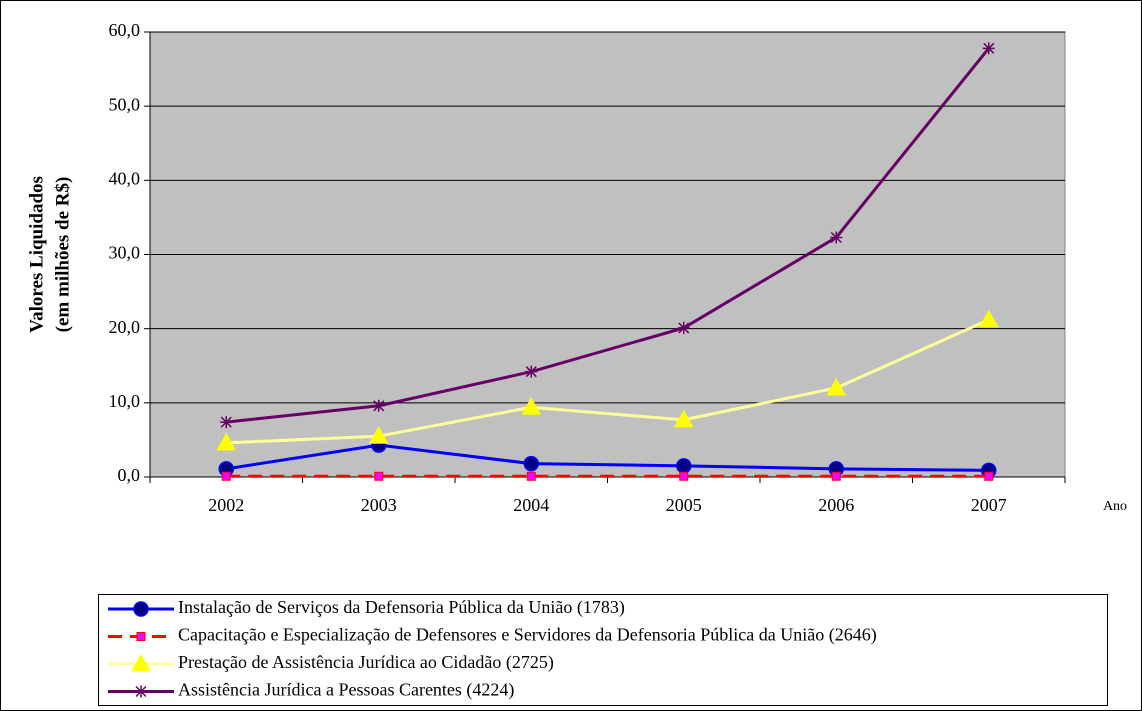 Image resolution: width=1142 pixels, height=711 pixels. Describe the element at coordinates (125, 327) in the screenshot. I see `y-tick-label: 20,0` at that location.